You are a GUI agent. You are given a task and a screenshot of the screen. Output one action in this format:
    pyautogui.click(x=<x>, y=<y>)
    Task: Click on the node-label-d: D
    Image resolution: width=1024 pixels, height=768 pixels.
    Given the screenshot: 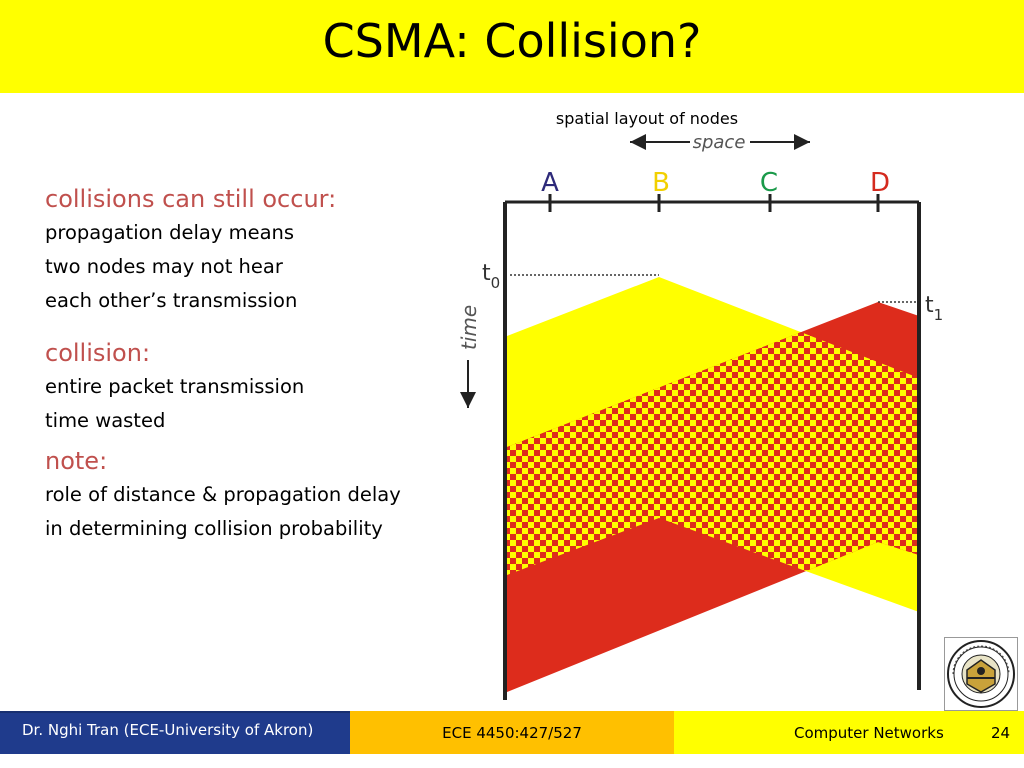 What is the action you would take?
    pyautogui.click(x=880, y=183)
    